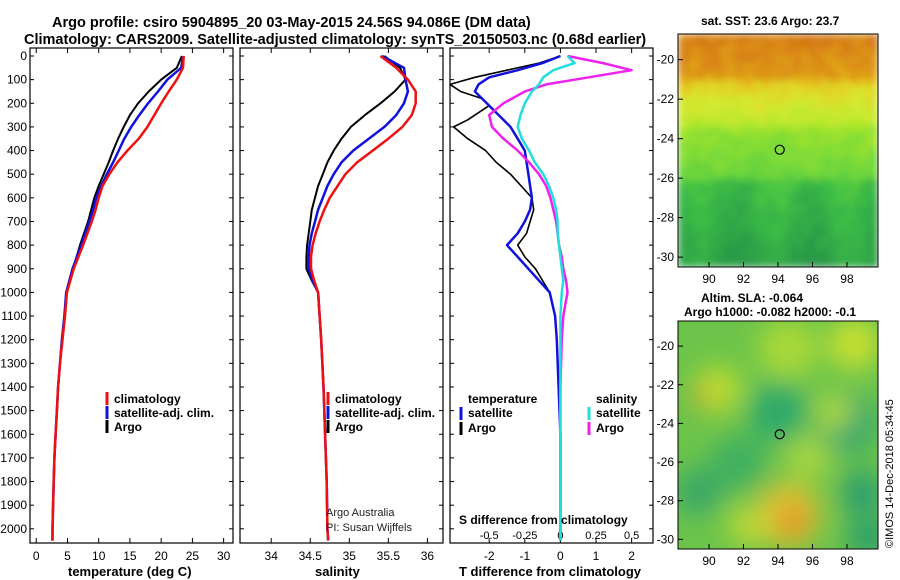  Describe the element at coordinates (778, 561) in the screenshot. I see `map-lon-label: 94` at that location.